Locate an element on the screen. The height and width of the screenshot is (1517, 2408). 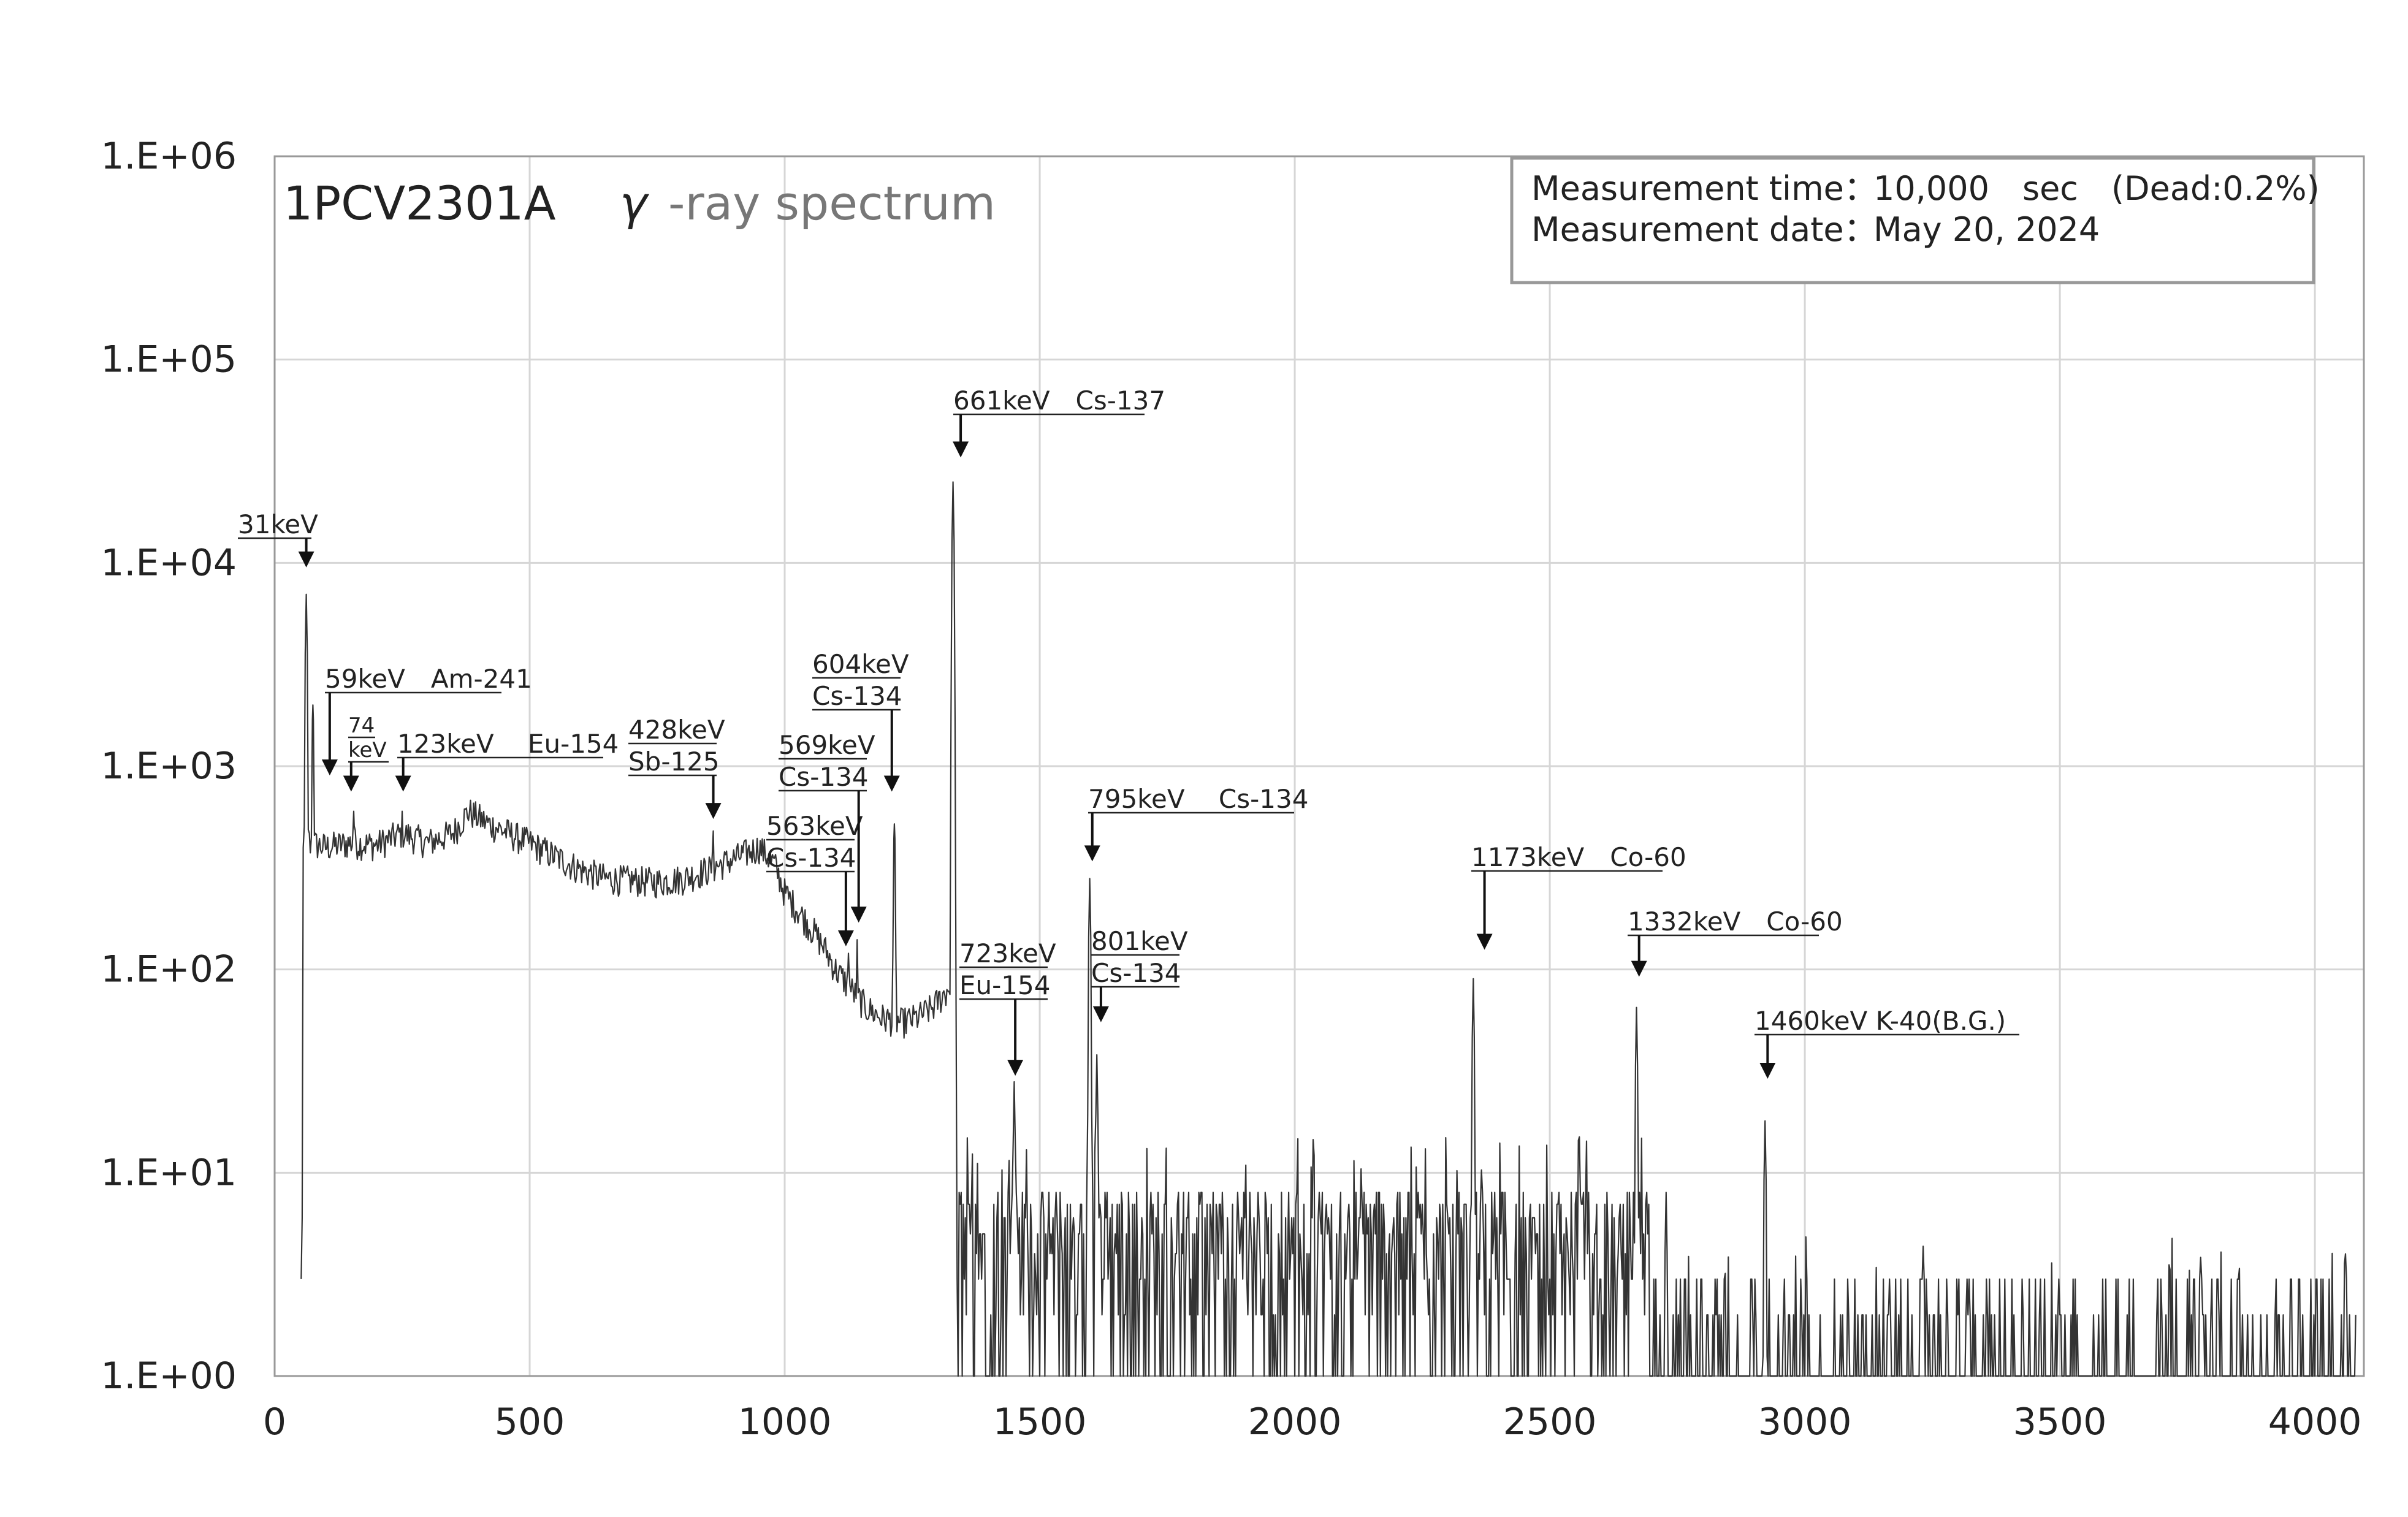
x-tick-label: 2500 is located at coordinates (1550, 1422).